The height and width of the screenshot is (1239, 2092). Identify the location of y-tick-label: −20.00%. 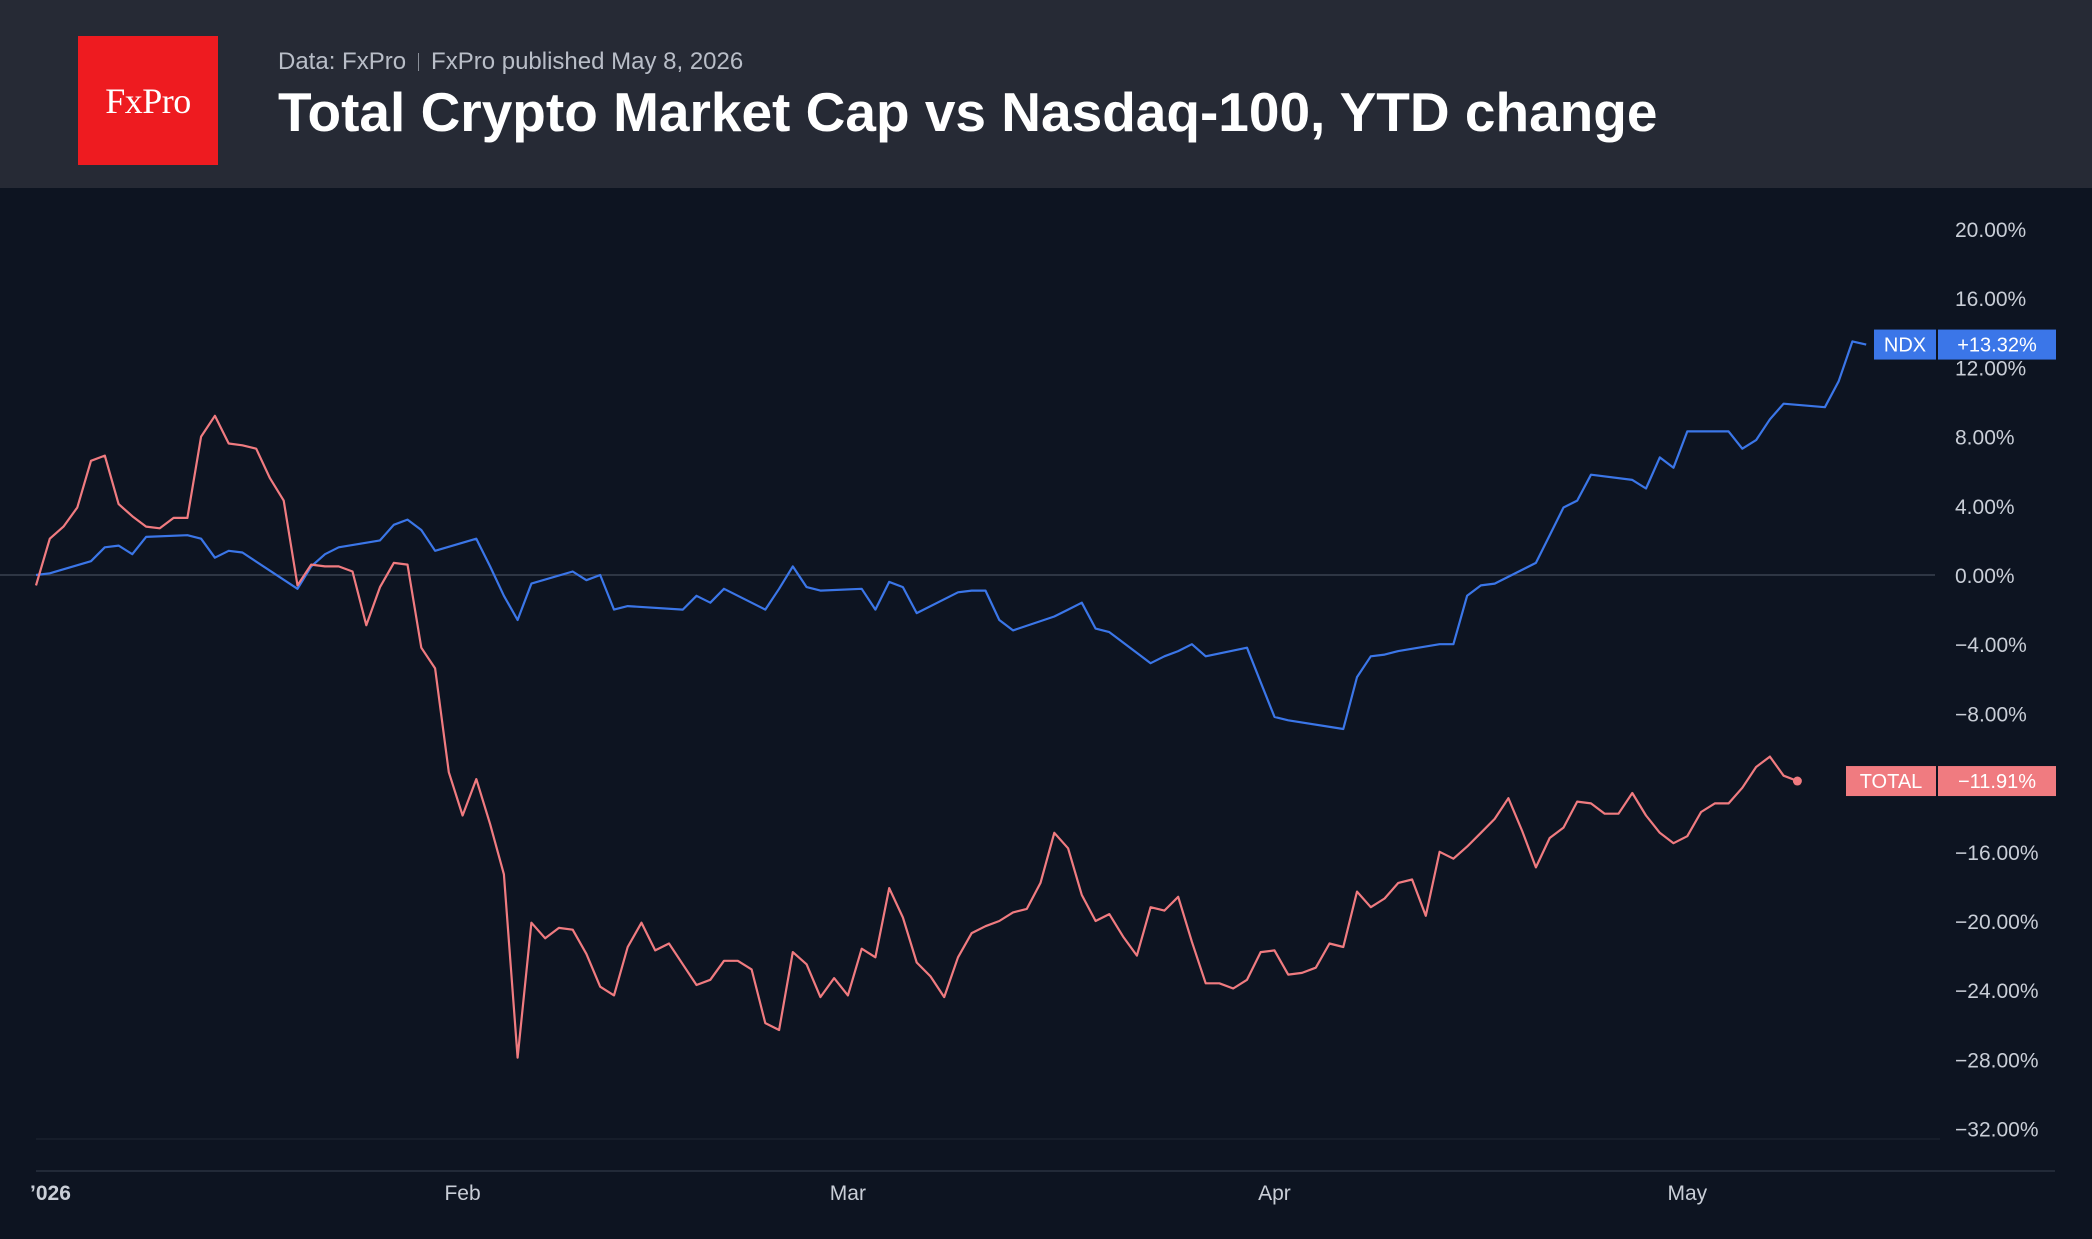
(1997, 922).